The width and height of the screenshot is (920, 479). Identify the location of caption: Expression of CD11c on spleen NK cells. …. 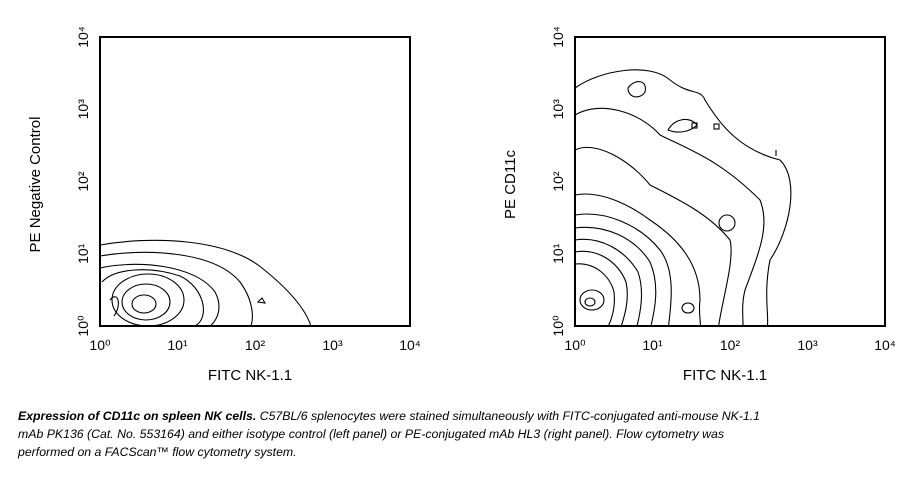
(398, 434).